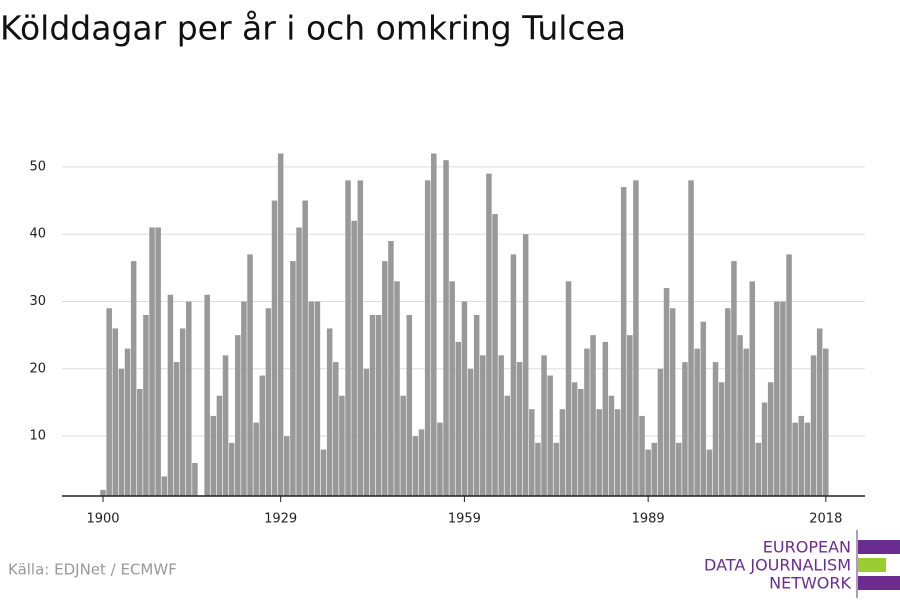 Image resolution: width=900 pixels, height=600 pixels. Describe the element at coordinates (37, 166) in the screenshot. I see `y-tick-label: 50` at that location.